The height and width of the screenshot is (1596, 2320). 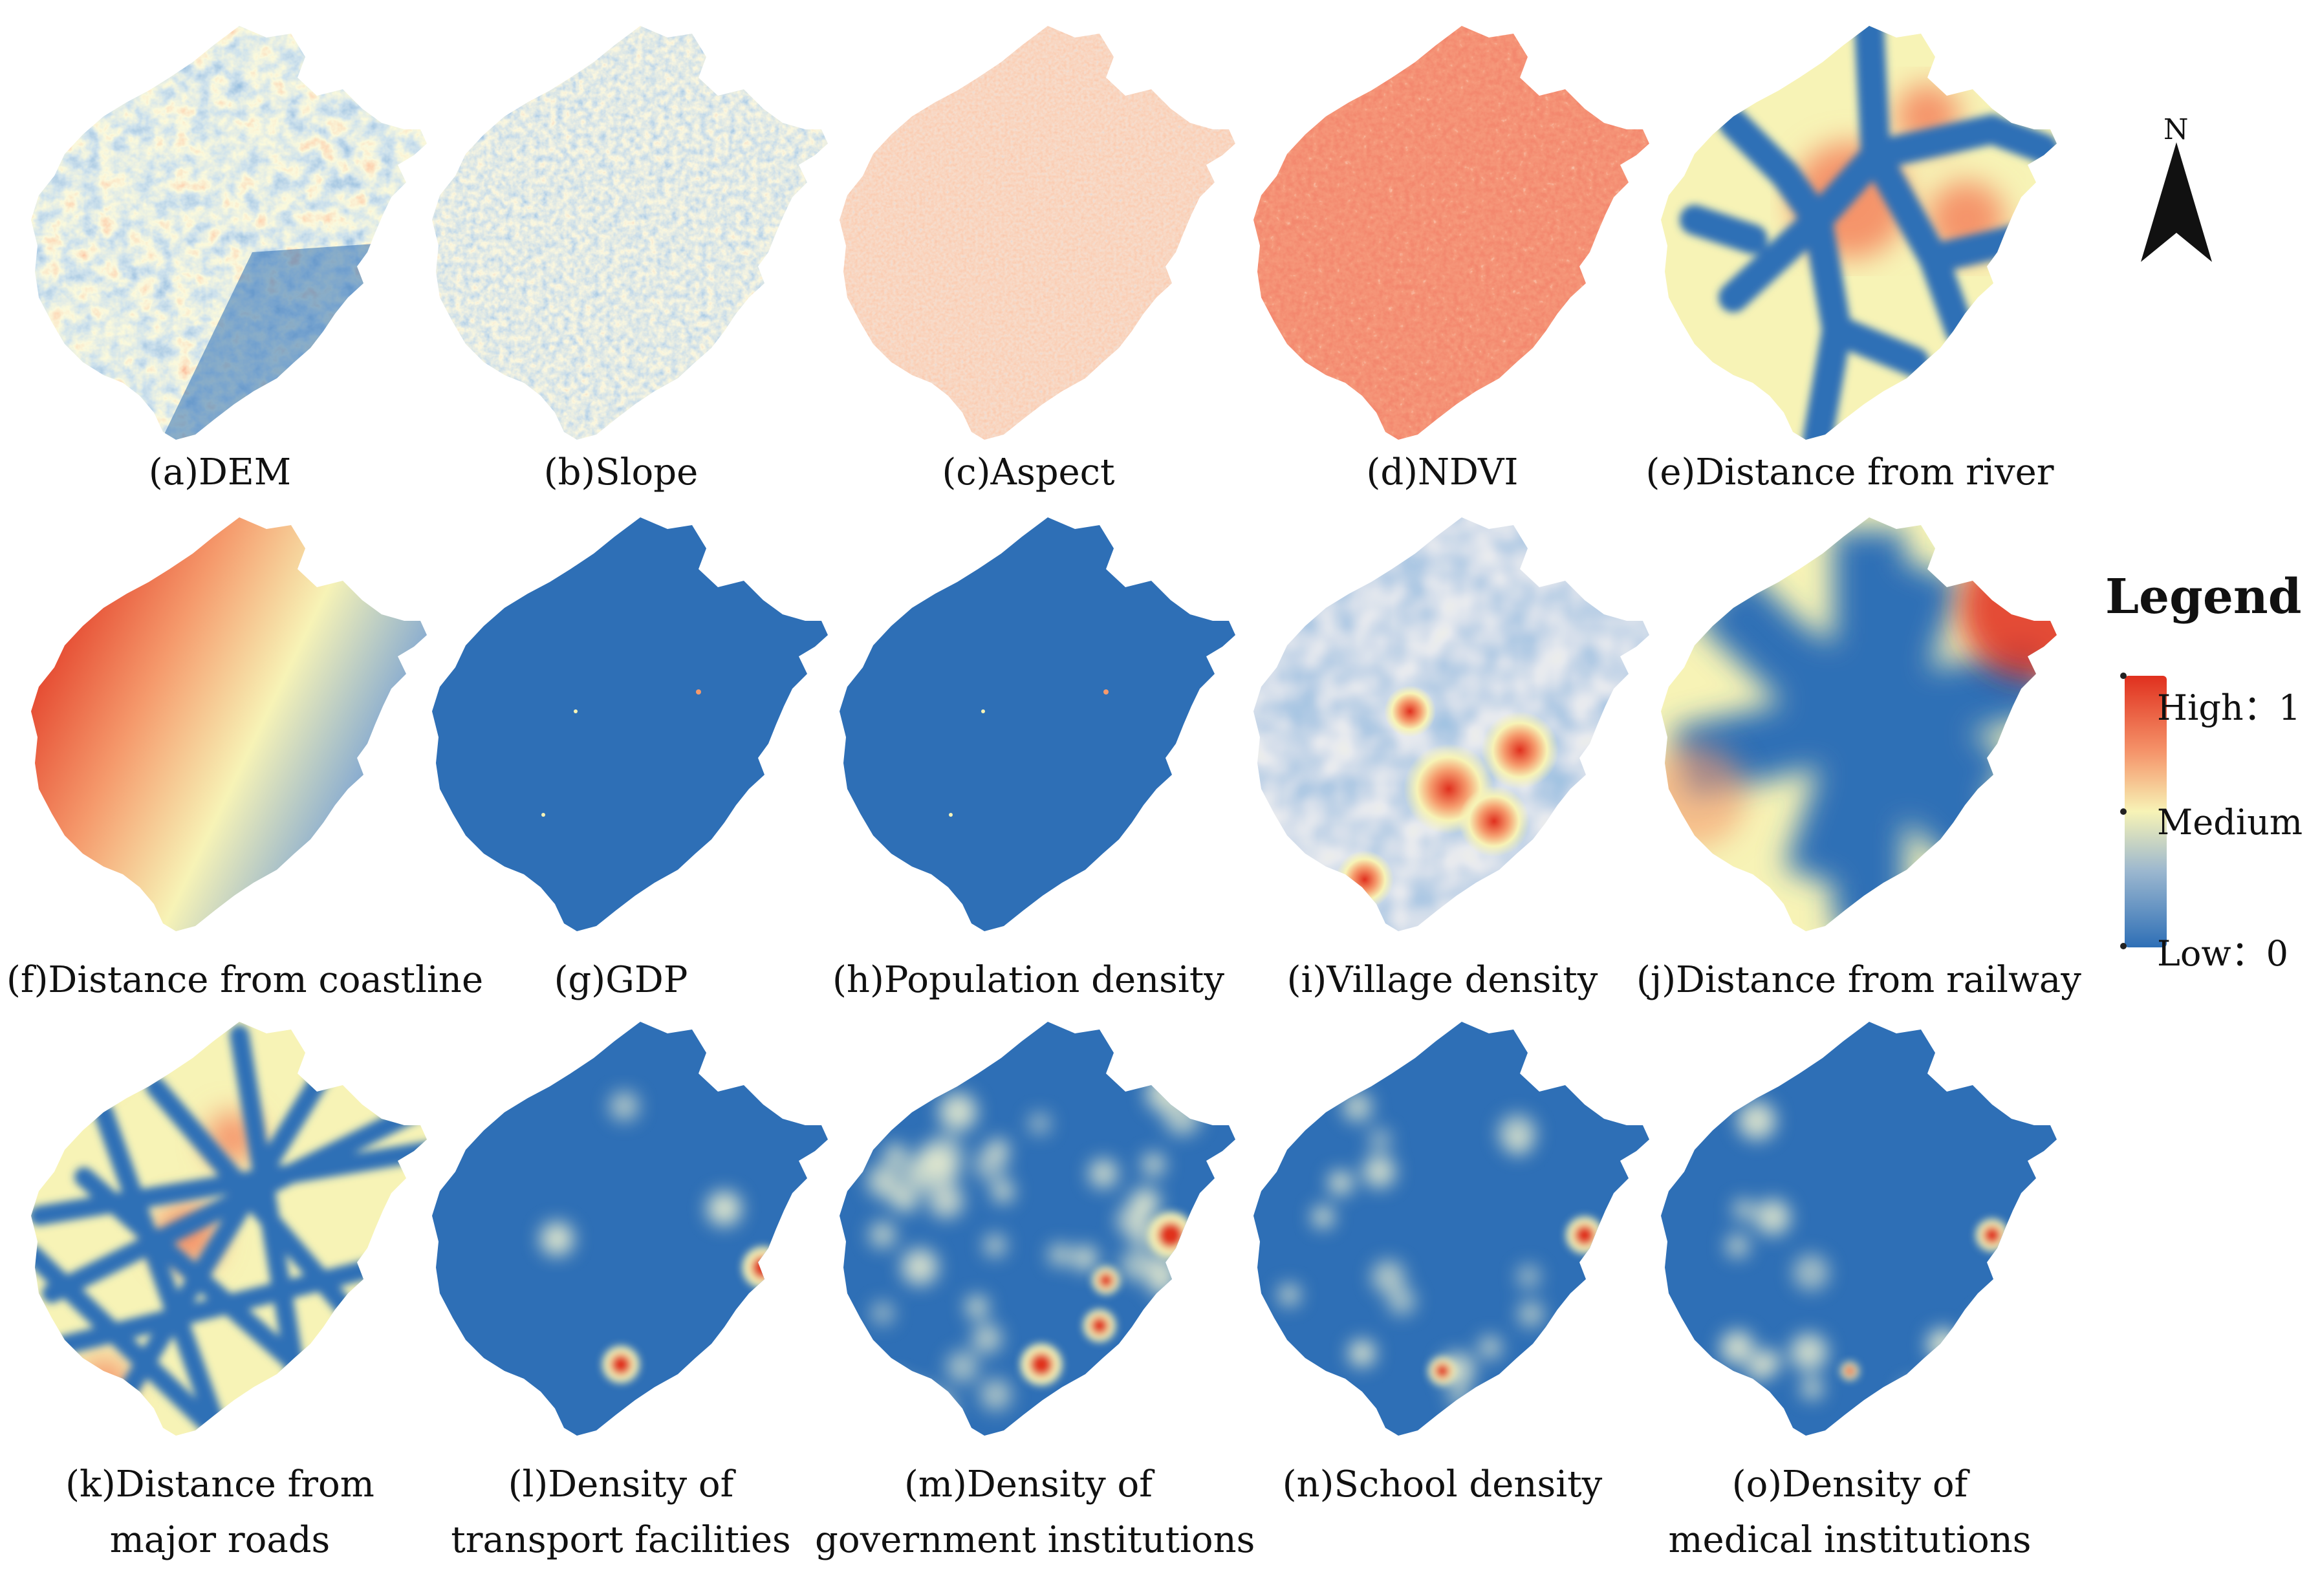 What do you see at coordinates (621, 1484) in the screenshot?
I see `panel-caption-line1: (l)Density of` at bounding box center [621, 1484].